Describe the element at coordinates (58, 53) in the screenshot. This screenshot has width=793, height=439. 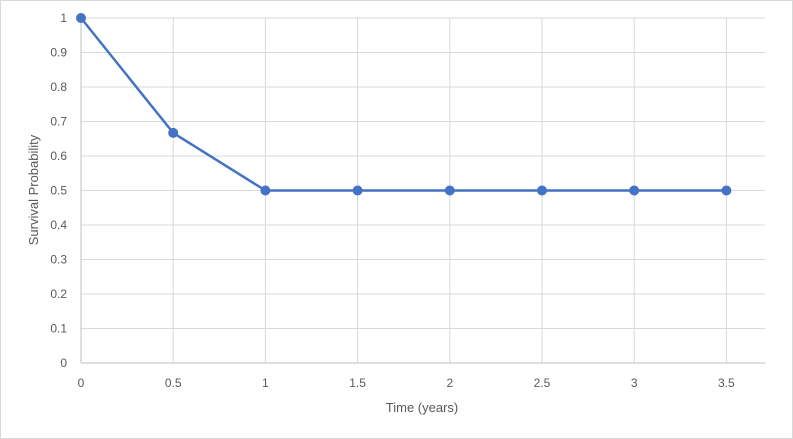
I see `y-tick-label: 0.9` at that location.